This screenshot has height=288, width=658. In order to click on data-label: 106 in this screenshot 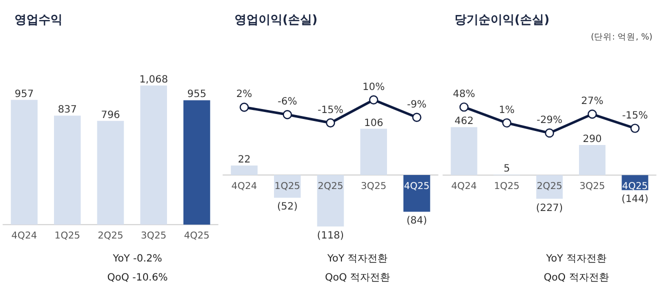, I will do `click(374, 123)`.